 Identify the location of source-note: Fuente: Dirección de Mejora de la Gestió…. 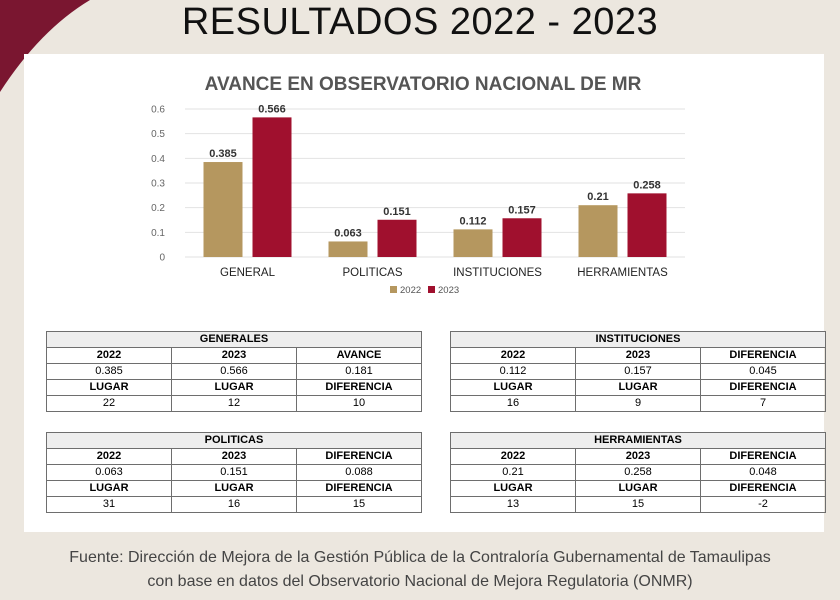
(420, 570).